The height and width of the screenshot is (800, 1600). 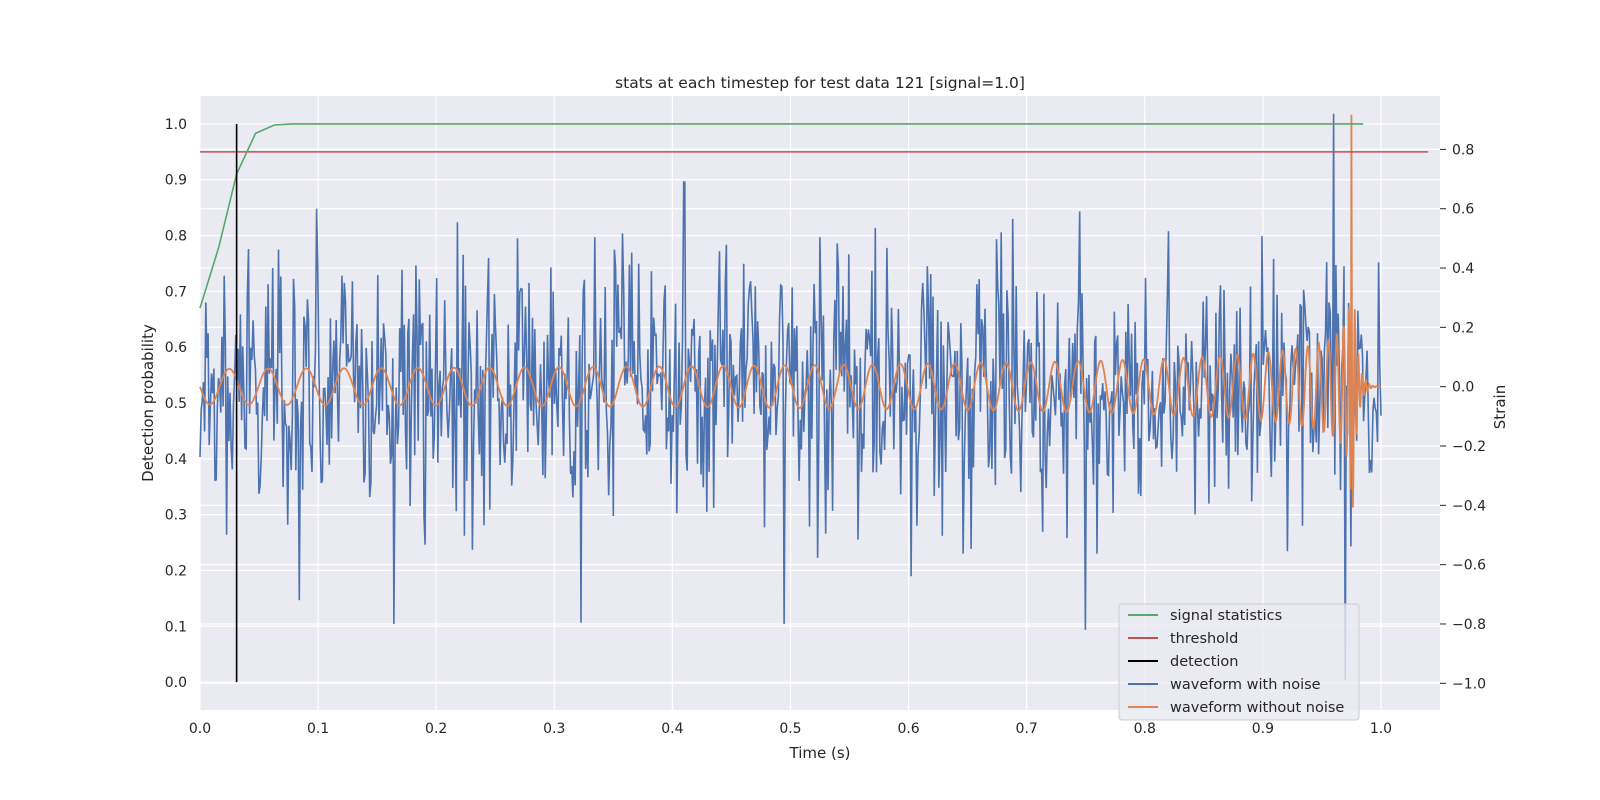 I want to click on y-right-tick-label: 0.6, so click(x=1463, y=210).